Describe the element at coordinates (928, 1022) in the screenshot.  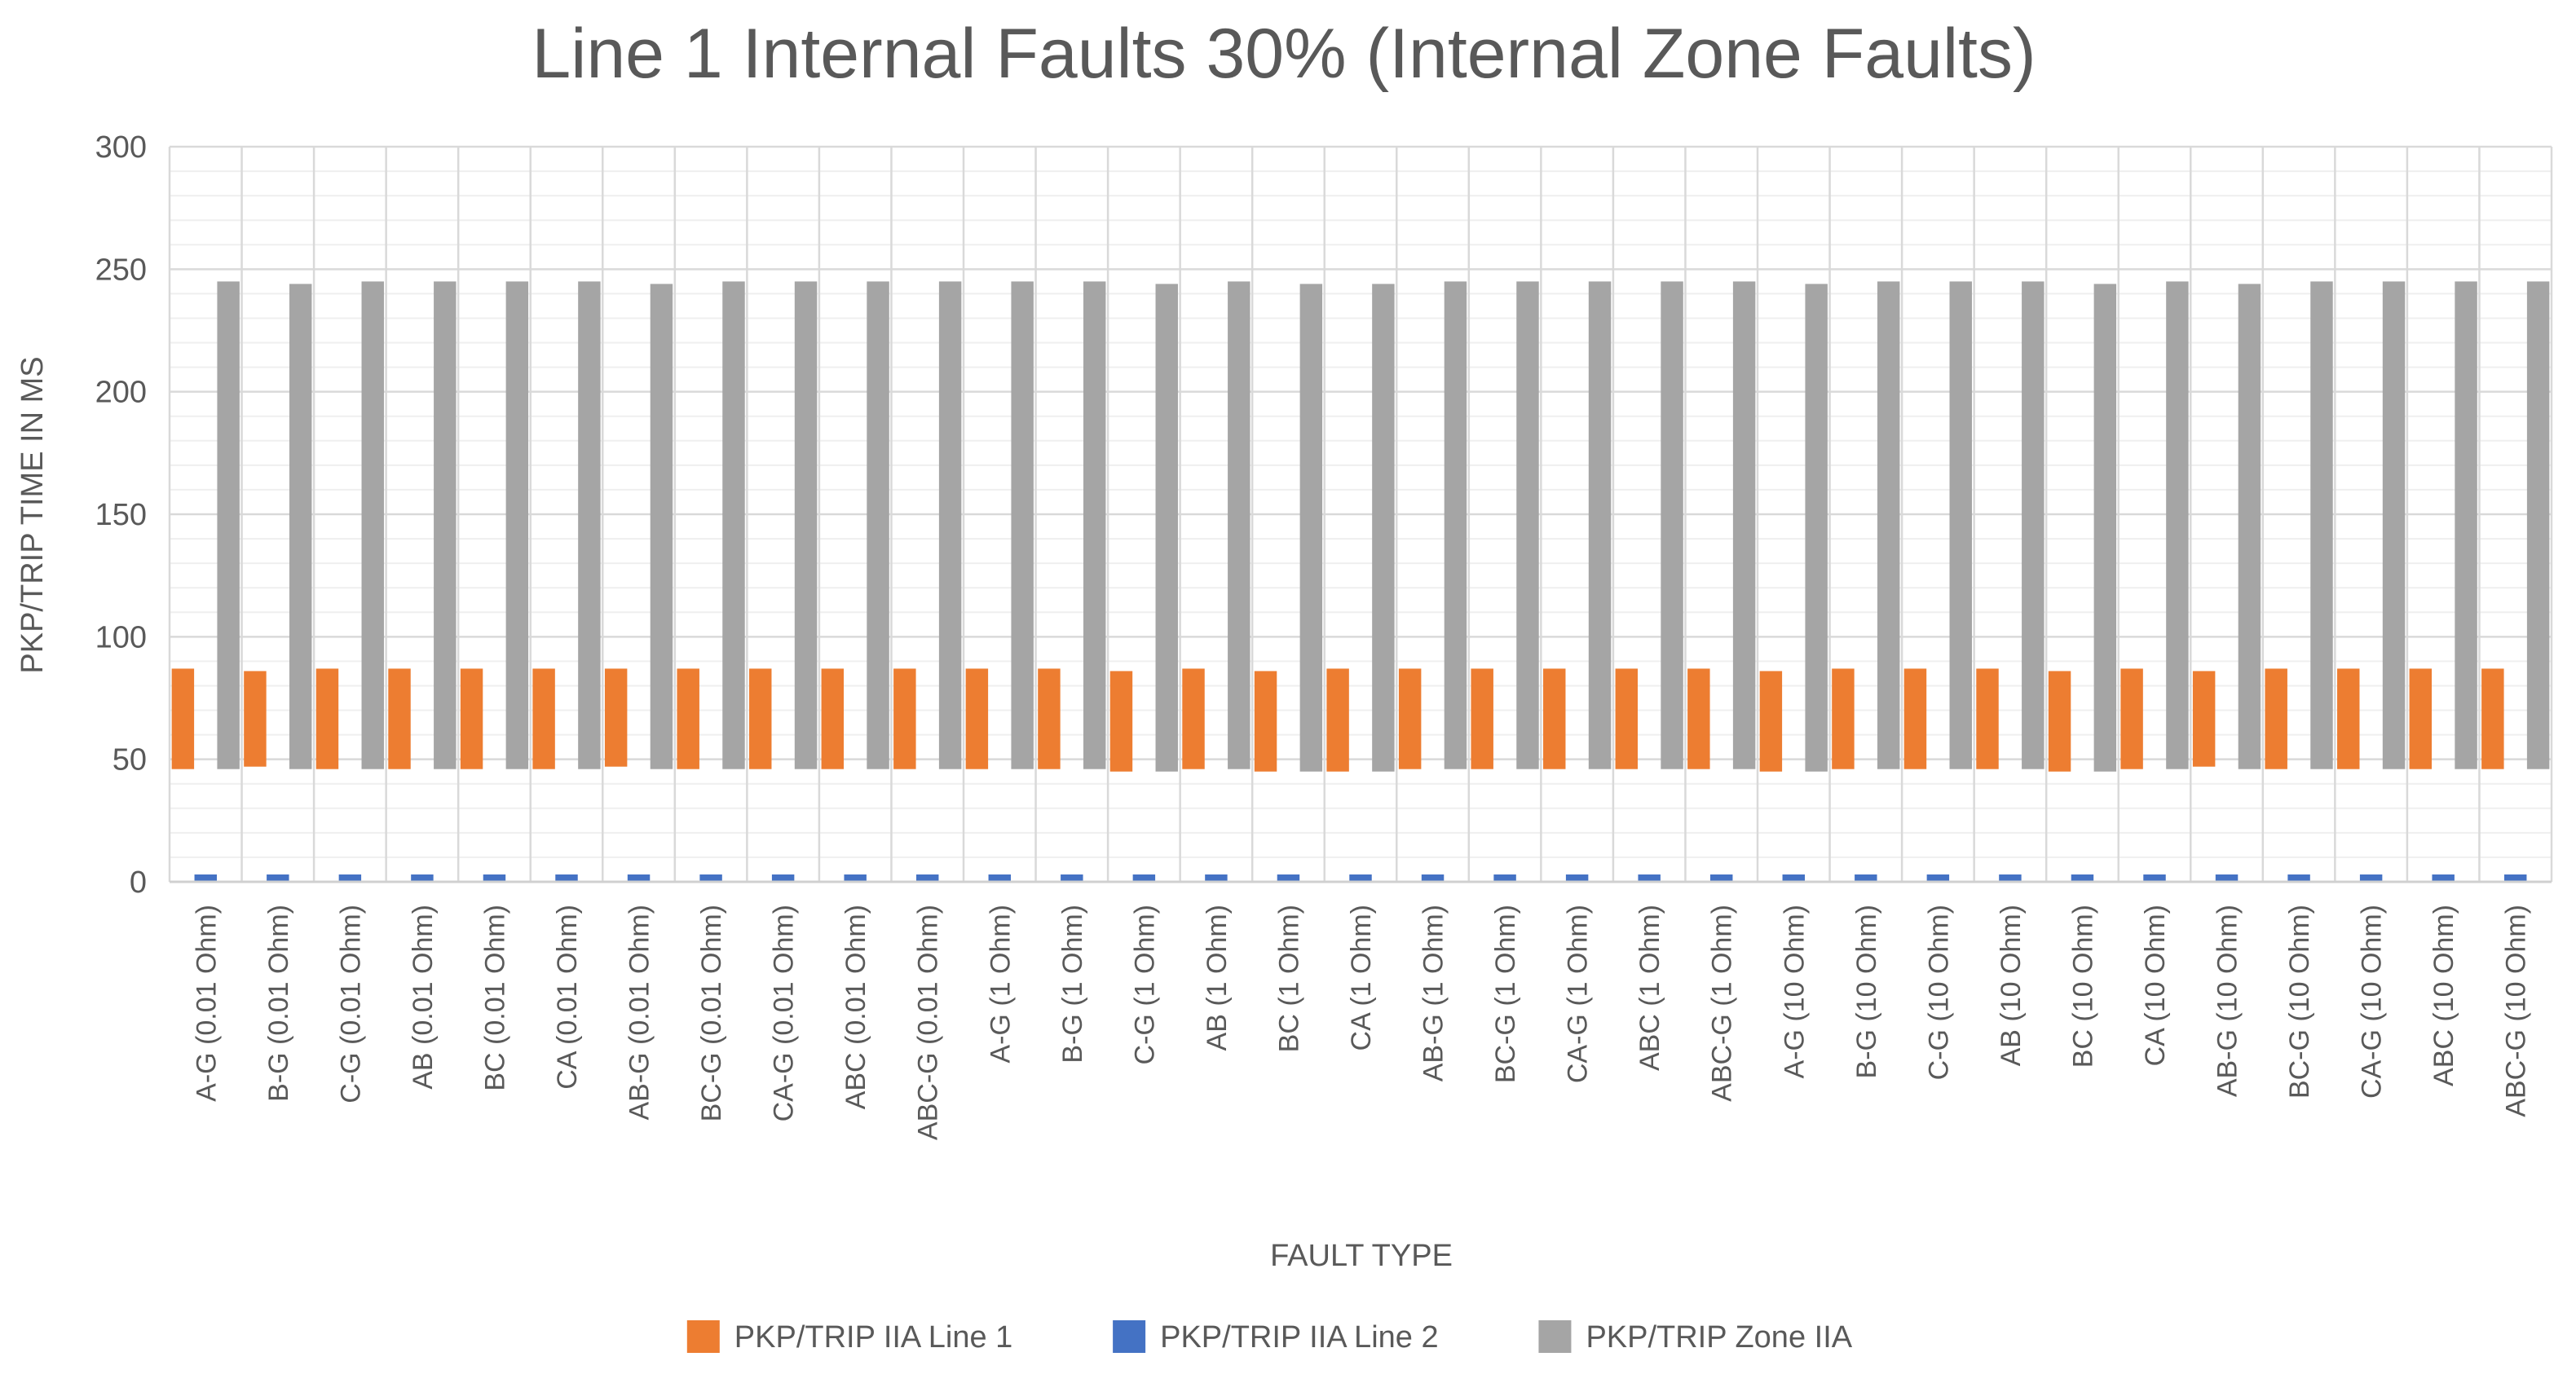
I see `x-tick-label: ABC-G (0.01 Ohm)` at that location.